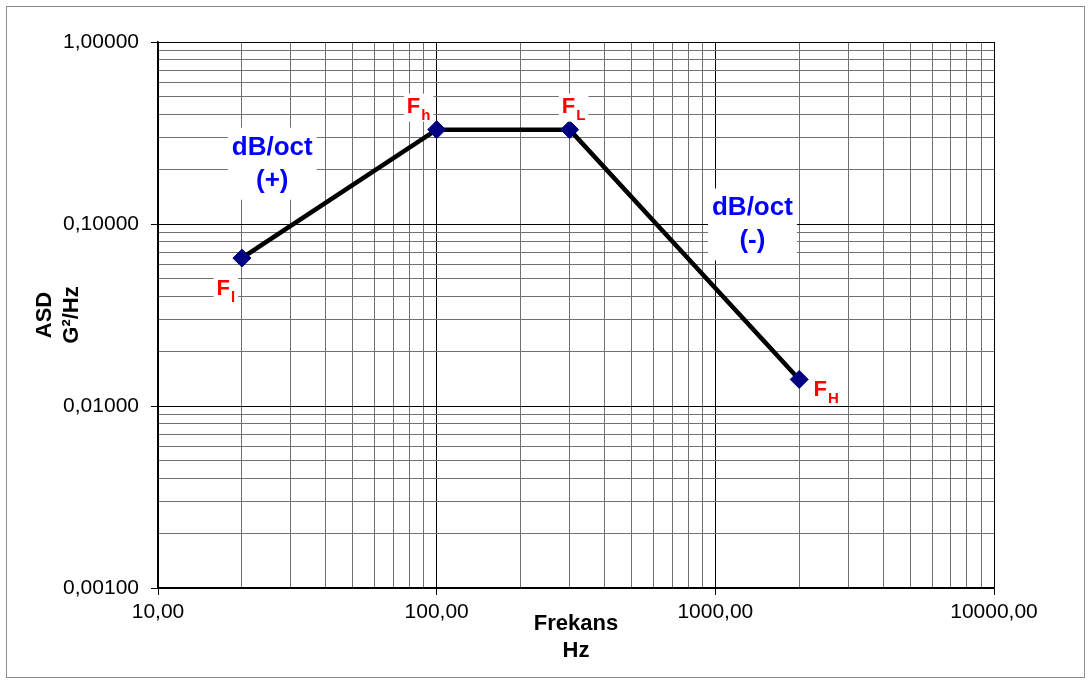  What do you see at coordinates (101, 404) in the screenshot?
I see `y-tick-label: 0,01000` at bounding box center [101, 404].